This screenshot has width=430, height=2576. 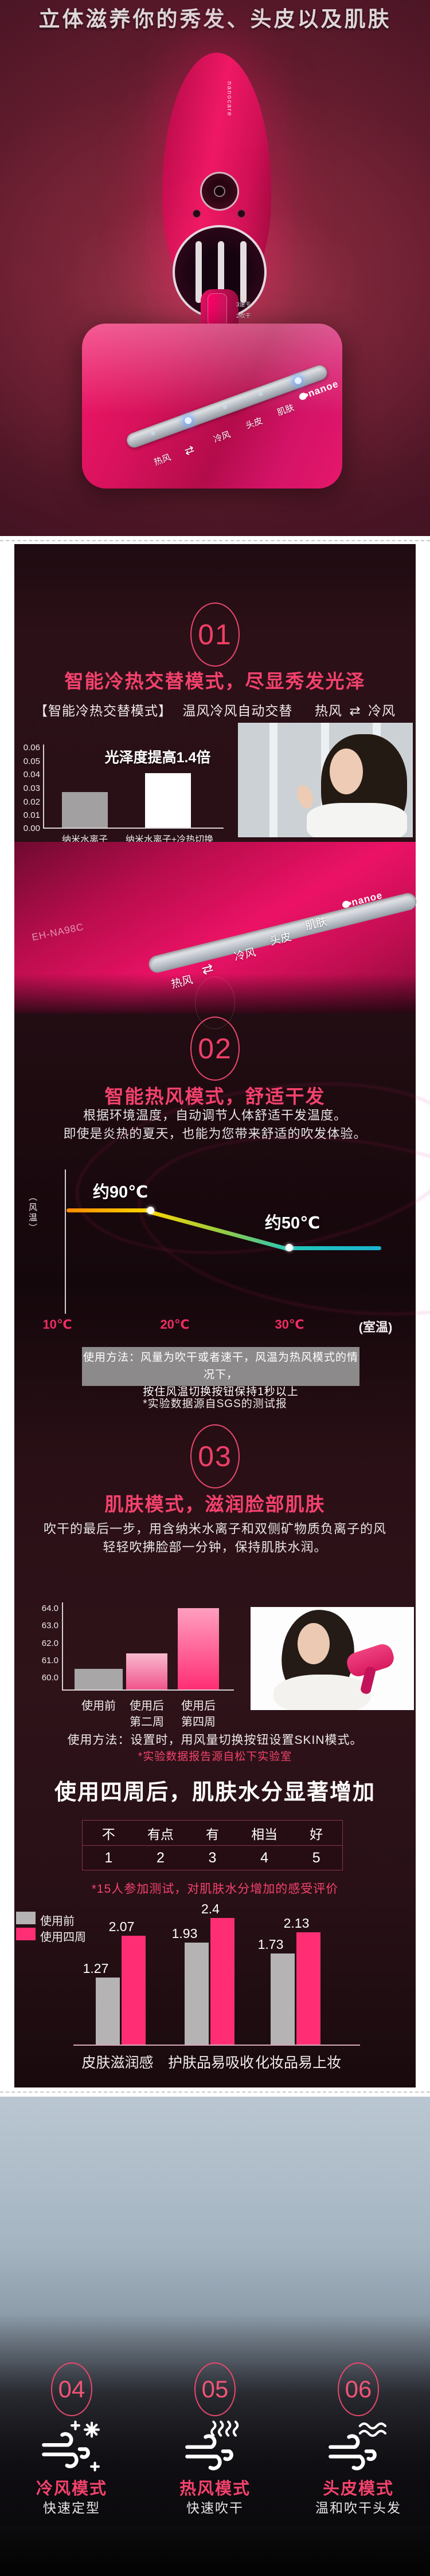 What do you see at coordinates (31, 788) in the screenshot?
I see `y-tick: 0.03` at bounding box center [31, 788].